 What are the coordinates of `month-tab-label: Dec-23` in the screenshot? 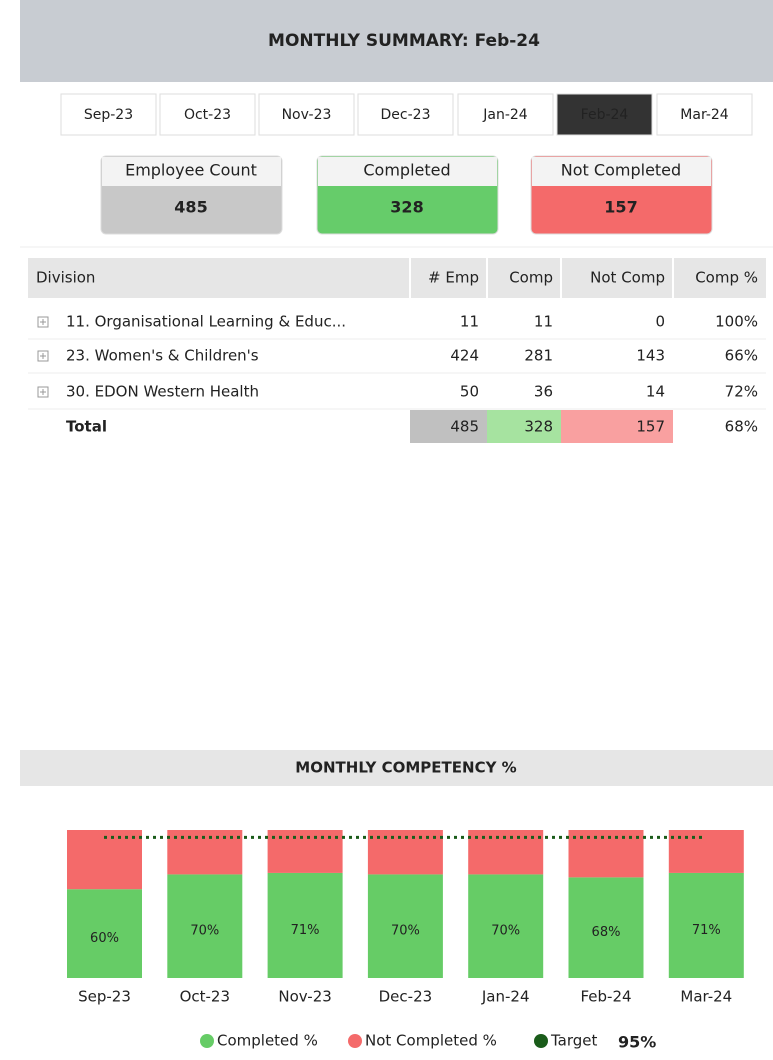 It's located at (406, 115).